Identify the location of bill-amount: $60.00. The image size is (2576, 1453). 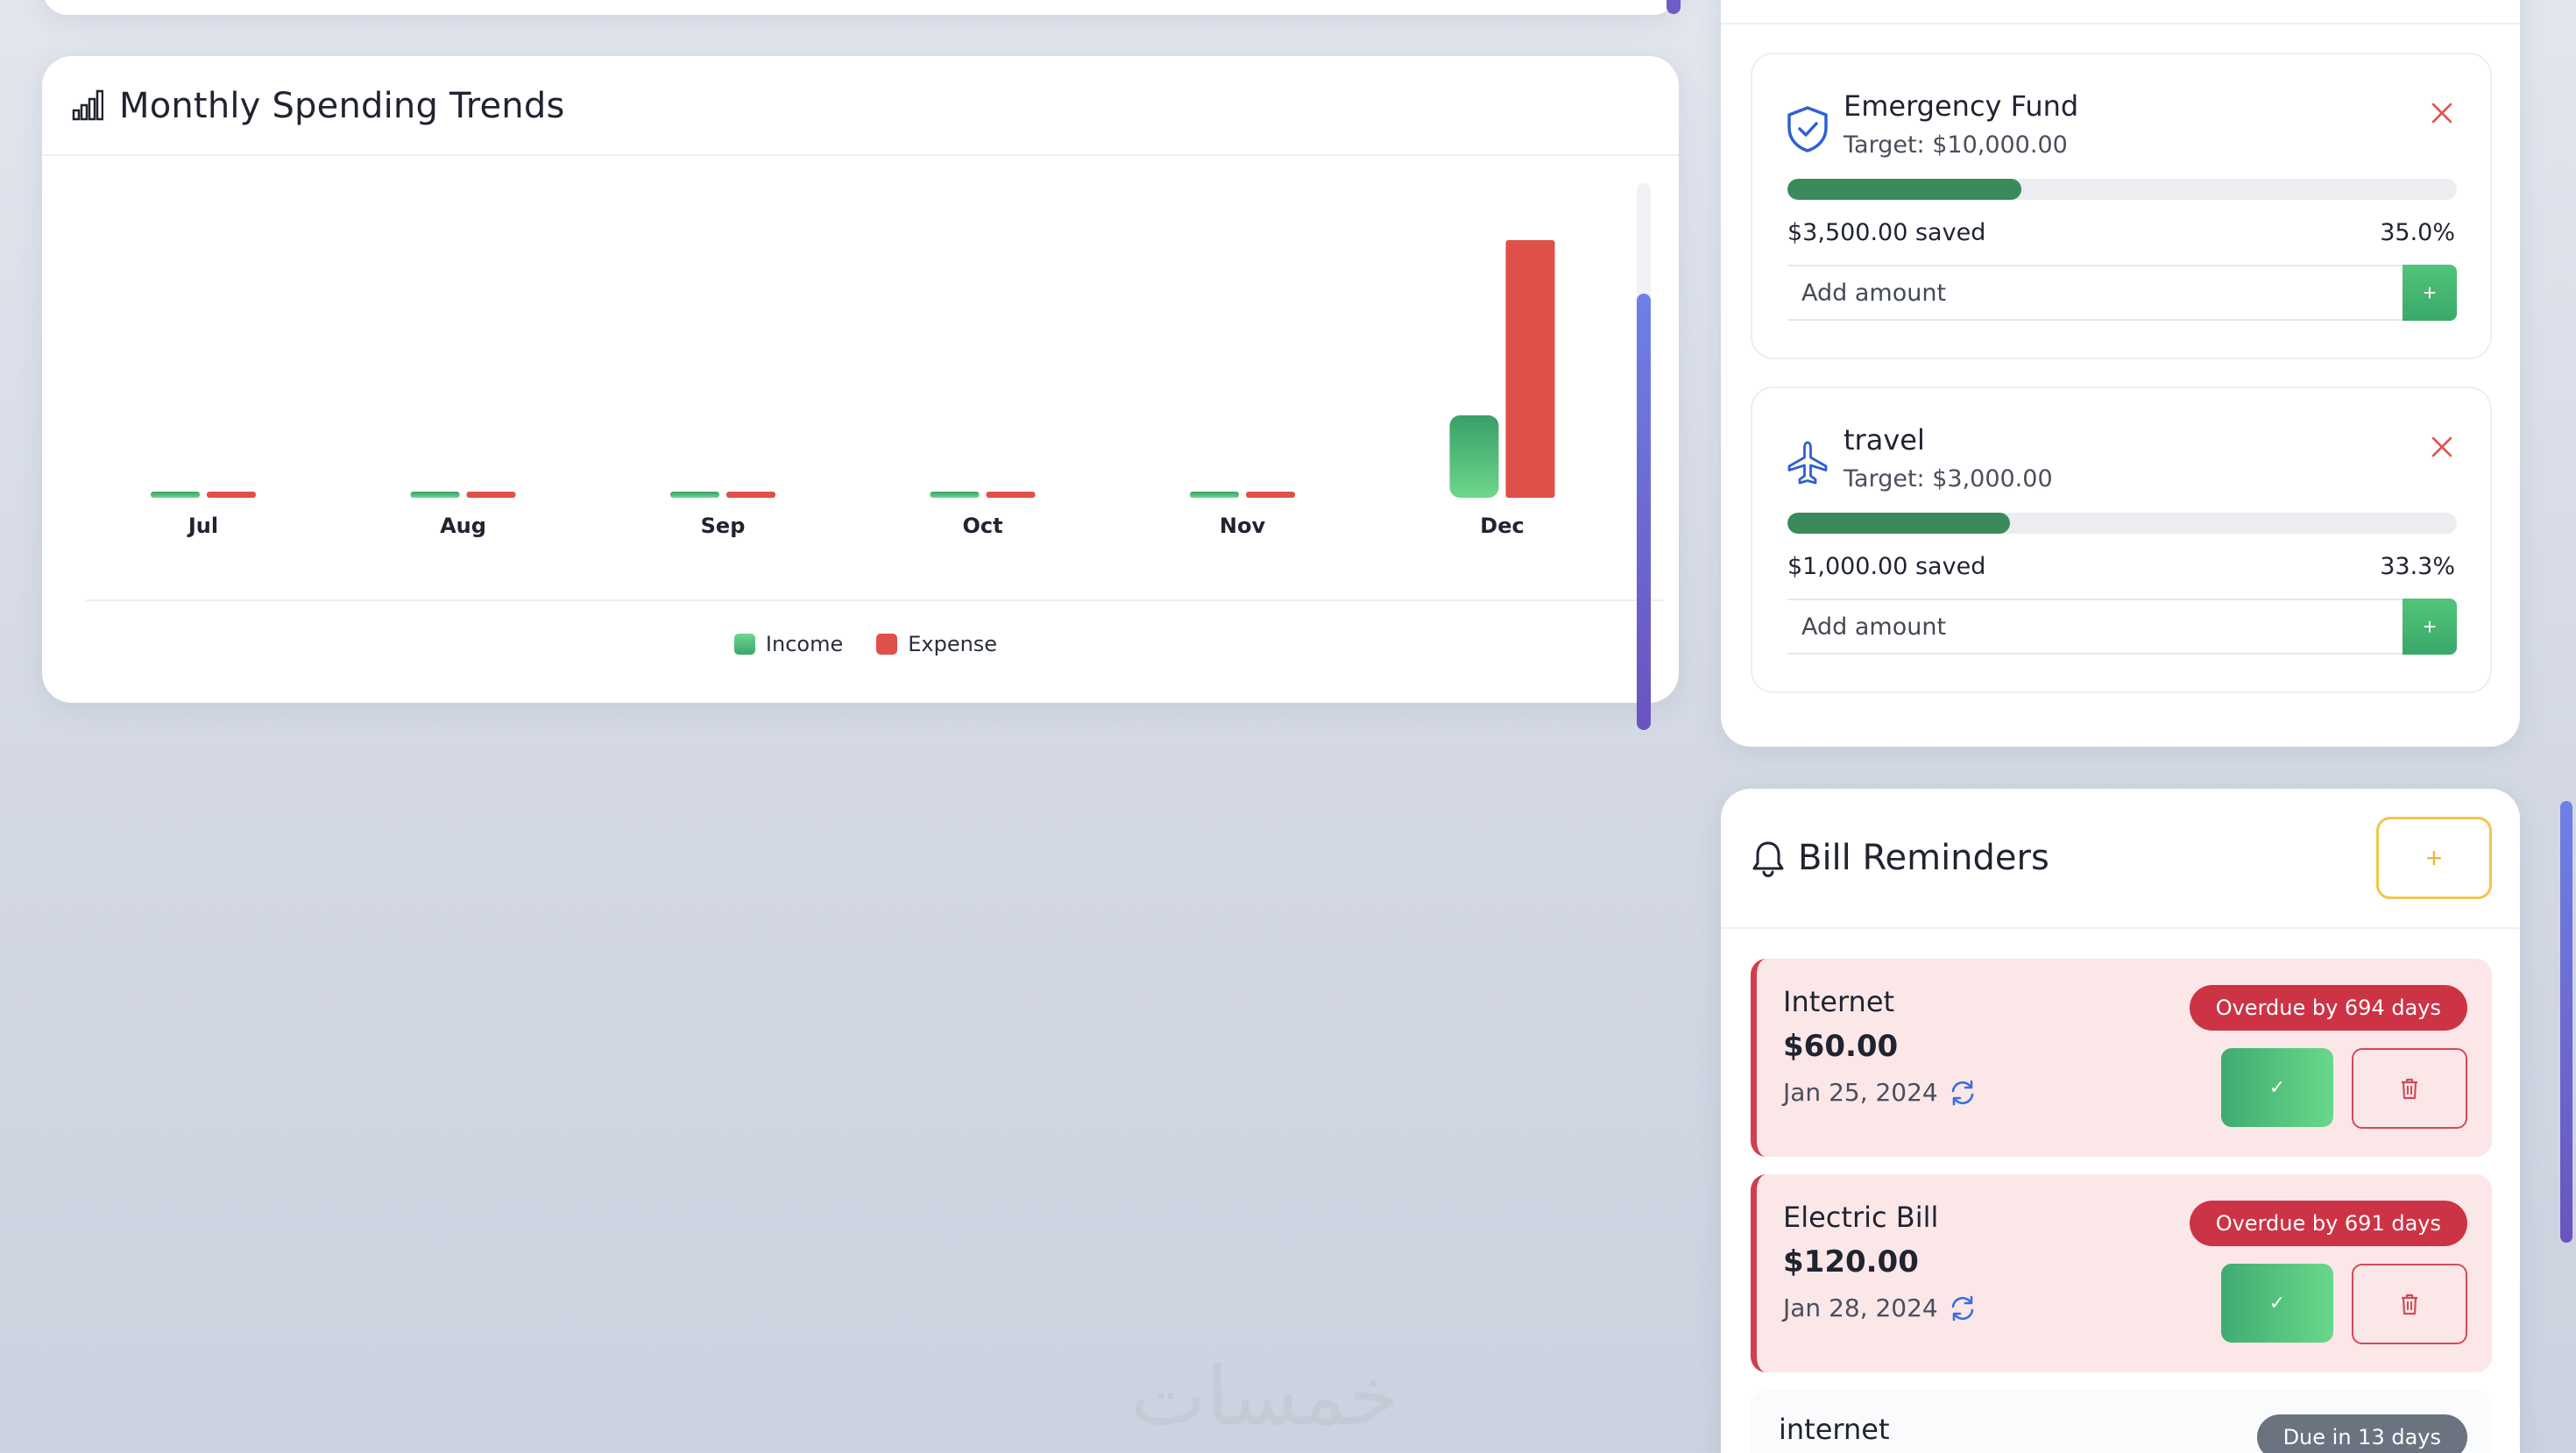
(1841, 1046).